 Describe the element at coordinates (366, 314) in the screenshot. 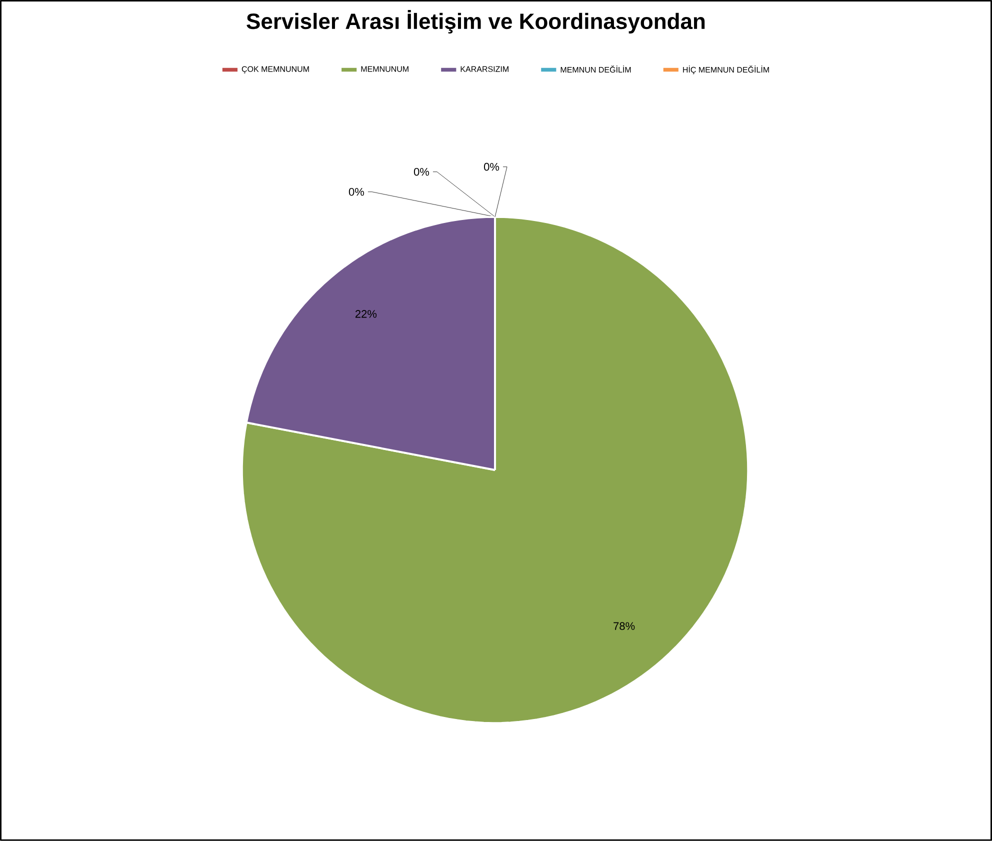

I see `data-label: 22%` at that location.